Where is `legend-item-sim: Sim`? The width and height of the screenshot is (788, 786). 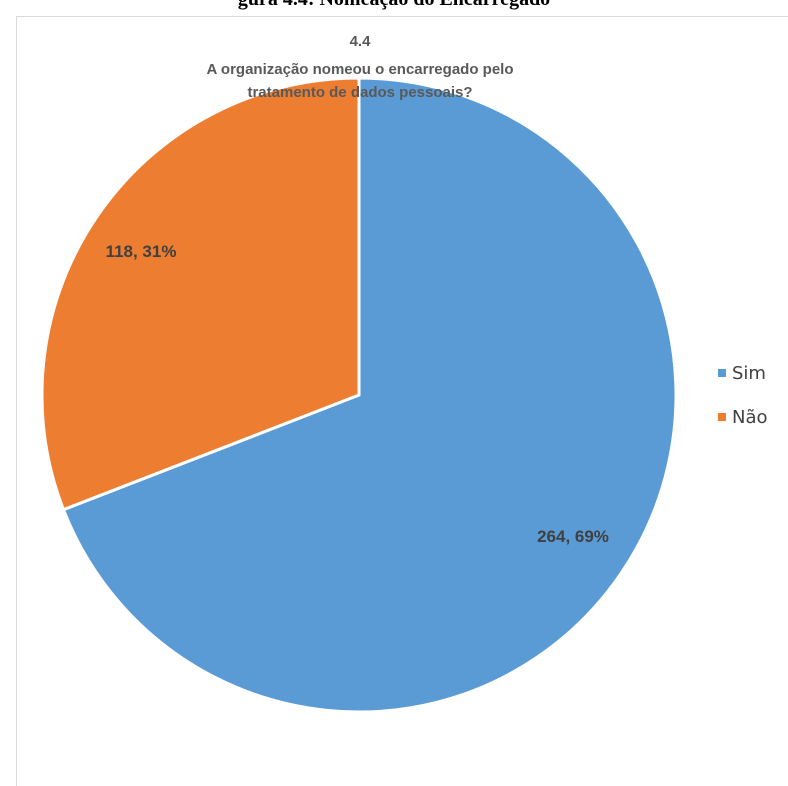
legend-item-sim: Sim is located at coordinates (742, 373).